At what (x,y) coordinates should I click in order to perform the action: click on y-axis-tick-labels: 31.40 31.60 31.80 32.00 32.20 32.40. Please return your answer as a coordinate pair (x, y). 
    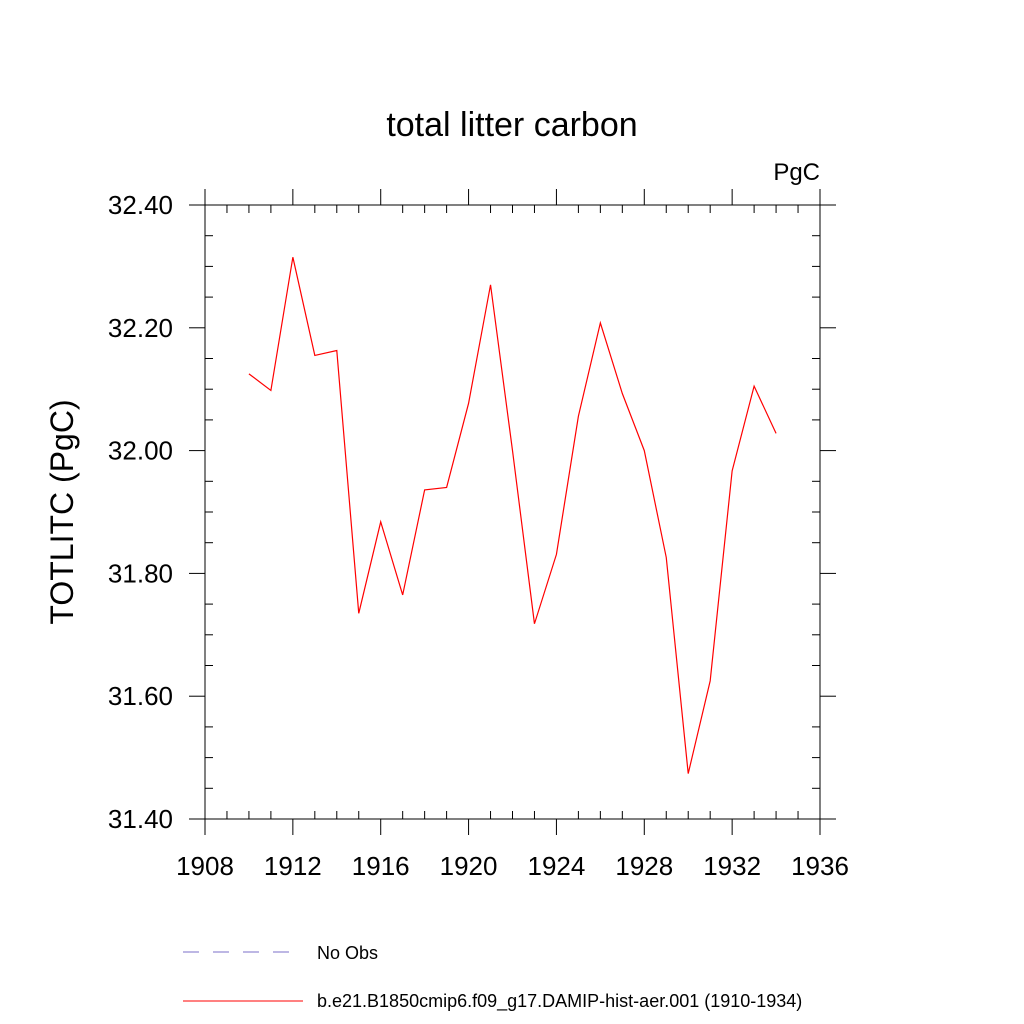
    Looking at the image, I should click on (140, 512).